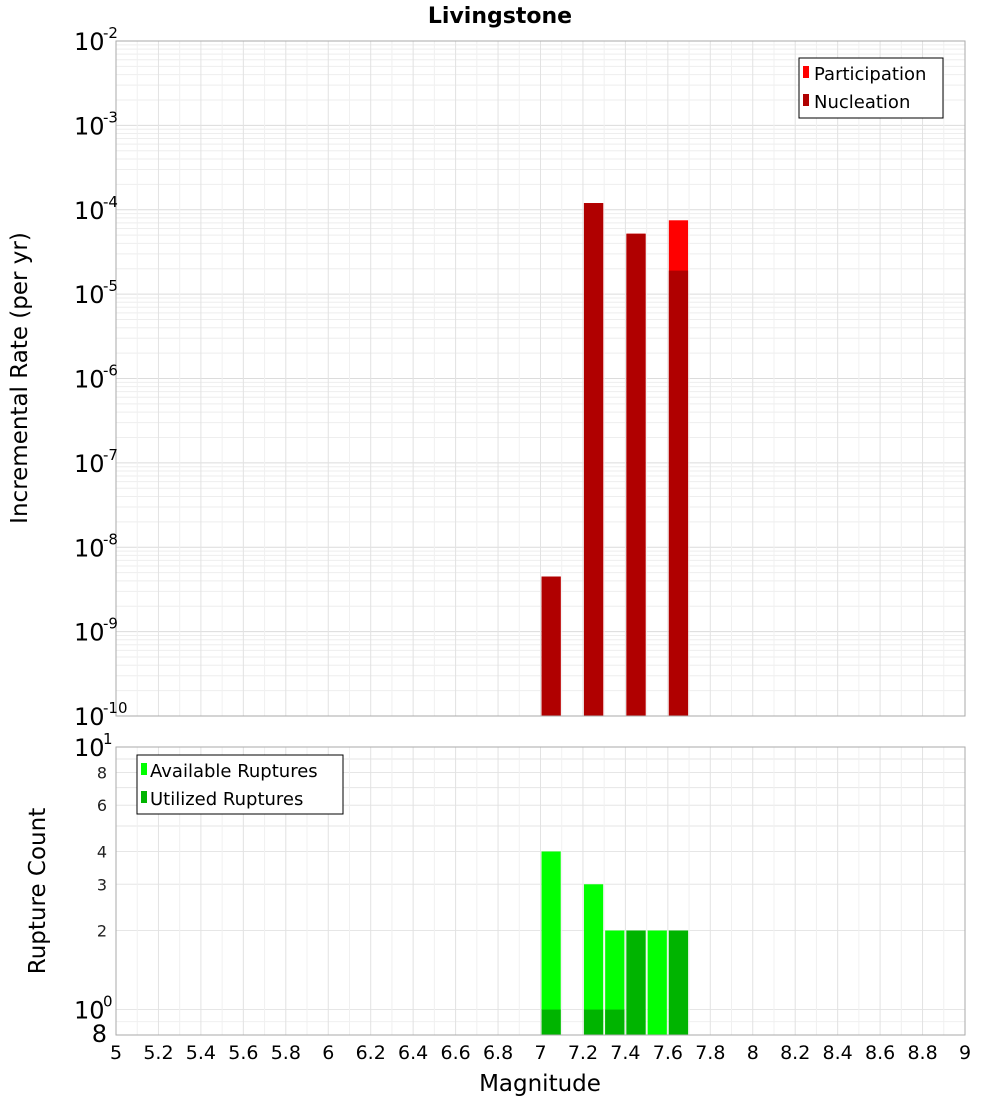 This screenshot has height=1100, width=1000. I want to click on x-tick-label: 7, so click(540, 1053).